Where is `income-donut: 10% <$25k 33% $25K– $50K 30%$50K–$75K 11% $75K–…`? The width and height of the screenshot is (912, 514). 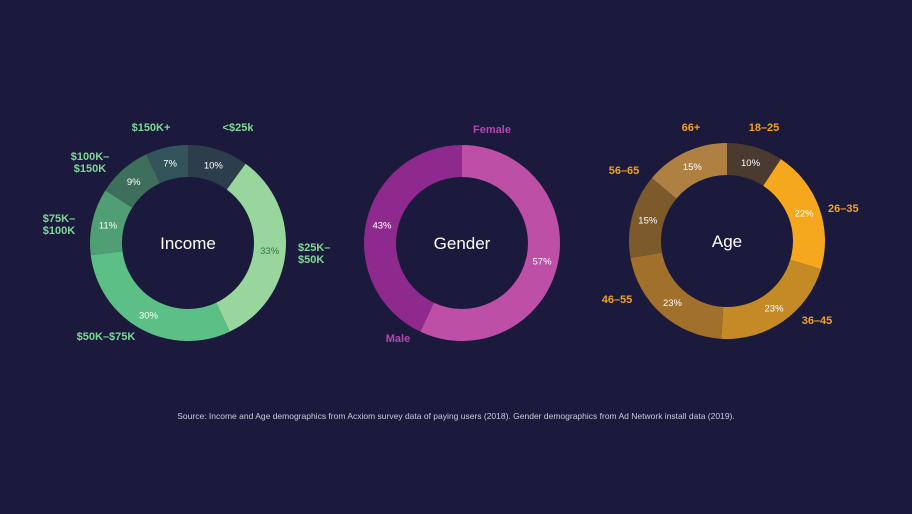 income-donut: 10% <$25k 33% $25K– $50K 30%$50K–$75K 11% $75K–… is located at coordinates (187, 232).